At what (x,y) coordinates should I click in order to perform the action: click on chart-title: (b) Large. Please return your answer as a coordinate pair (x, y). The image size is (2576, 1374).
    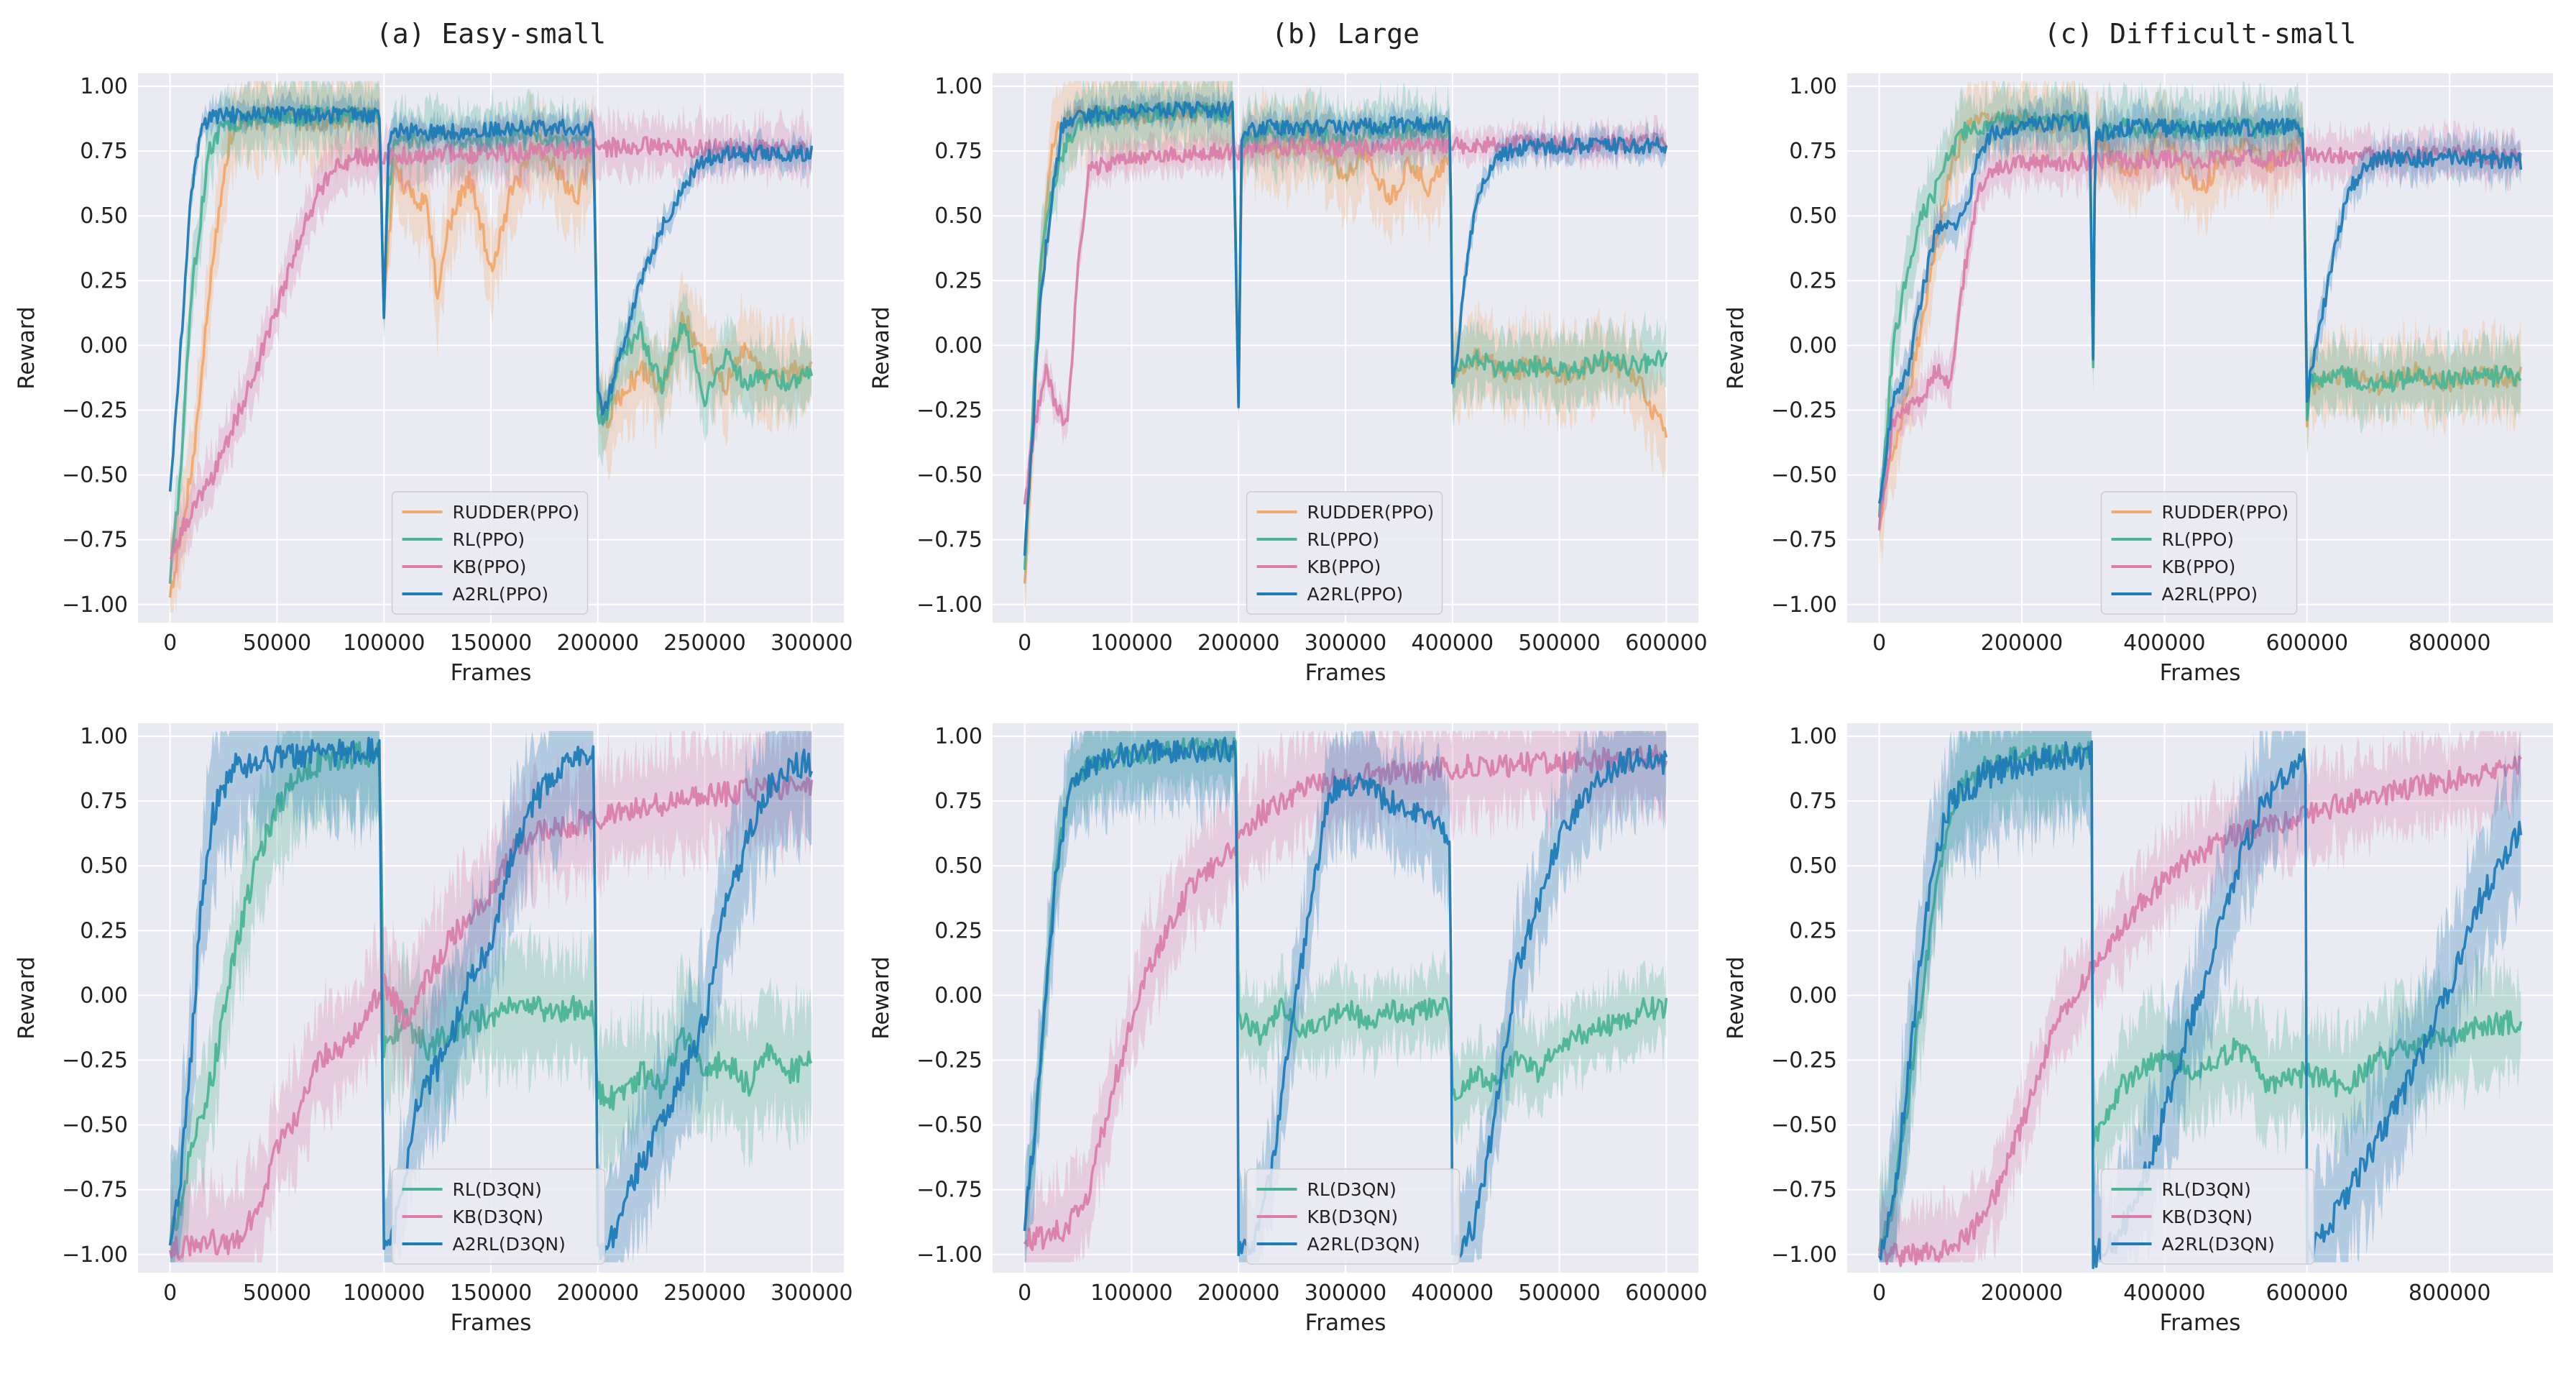
    Looking at the image, I should click on (1345, 34).